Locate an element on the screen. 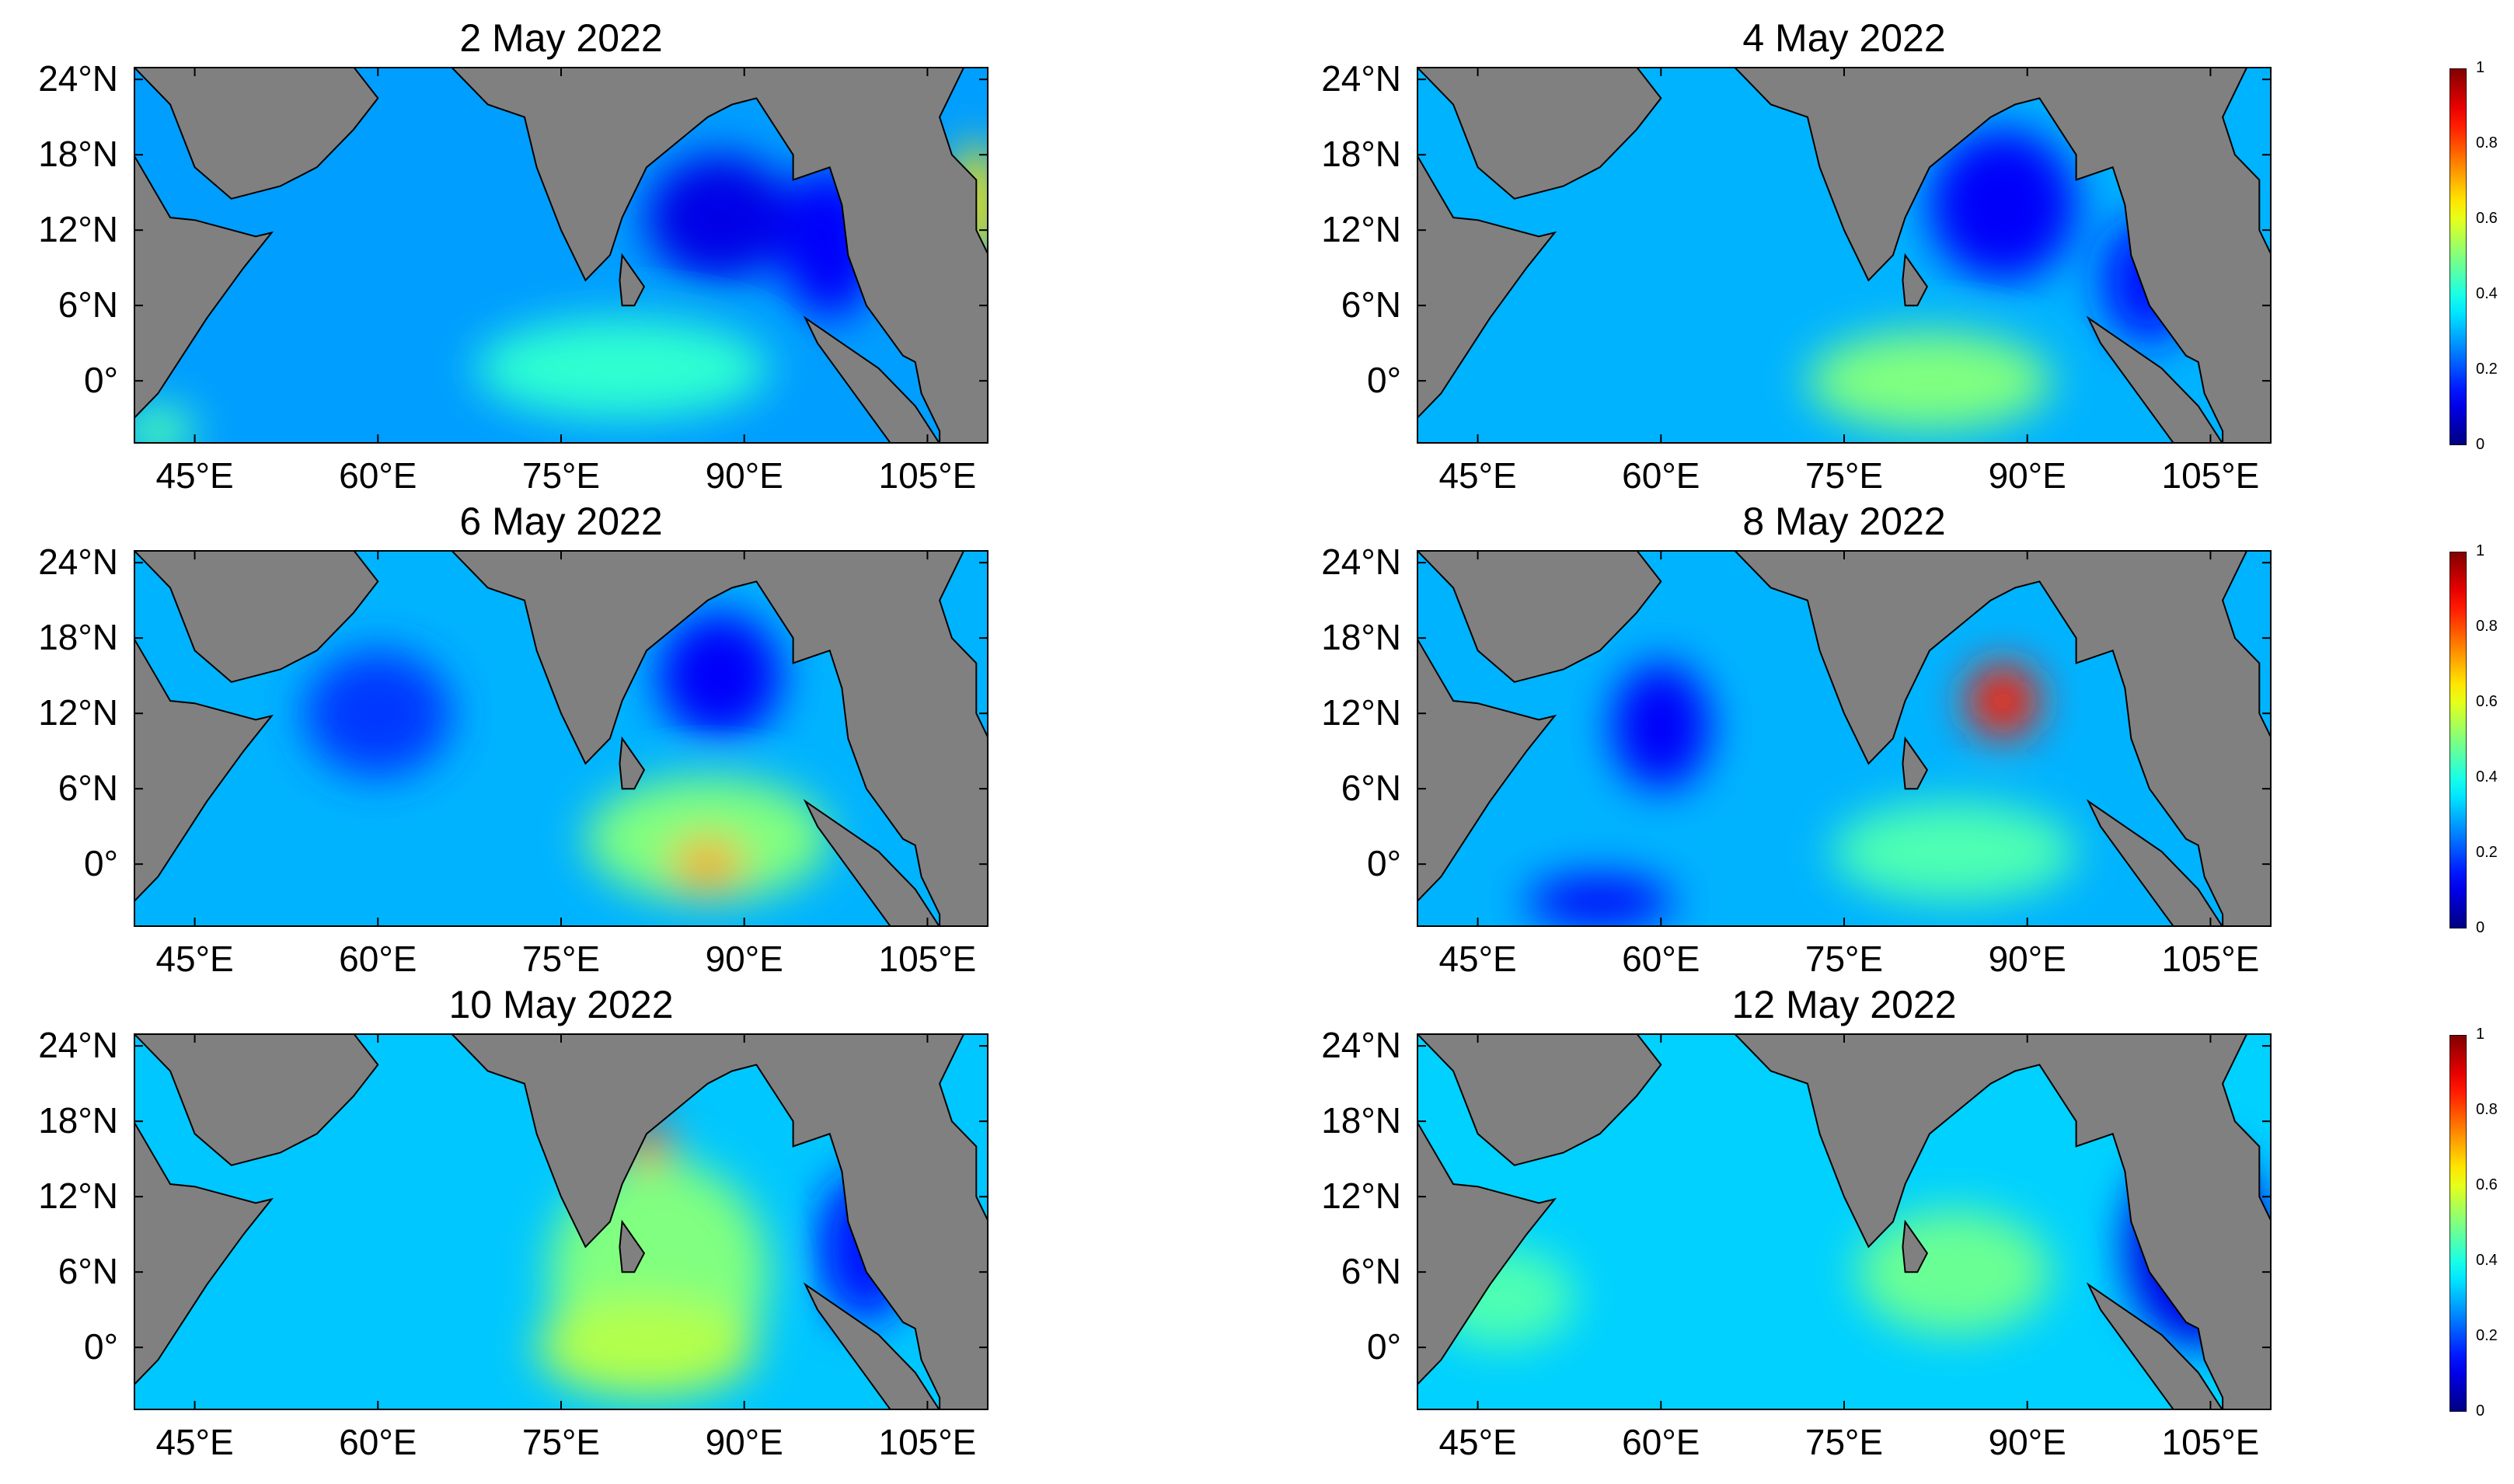 The width and height of the screenshot is (2514, 1484). colorbar-tick-label: 0.4 is located at coordinates (2487, 777).